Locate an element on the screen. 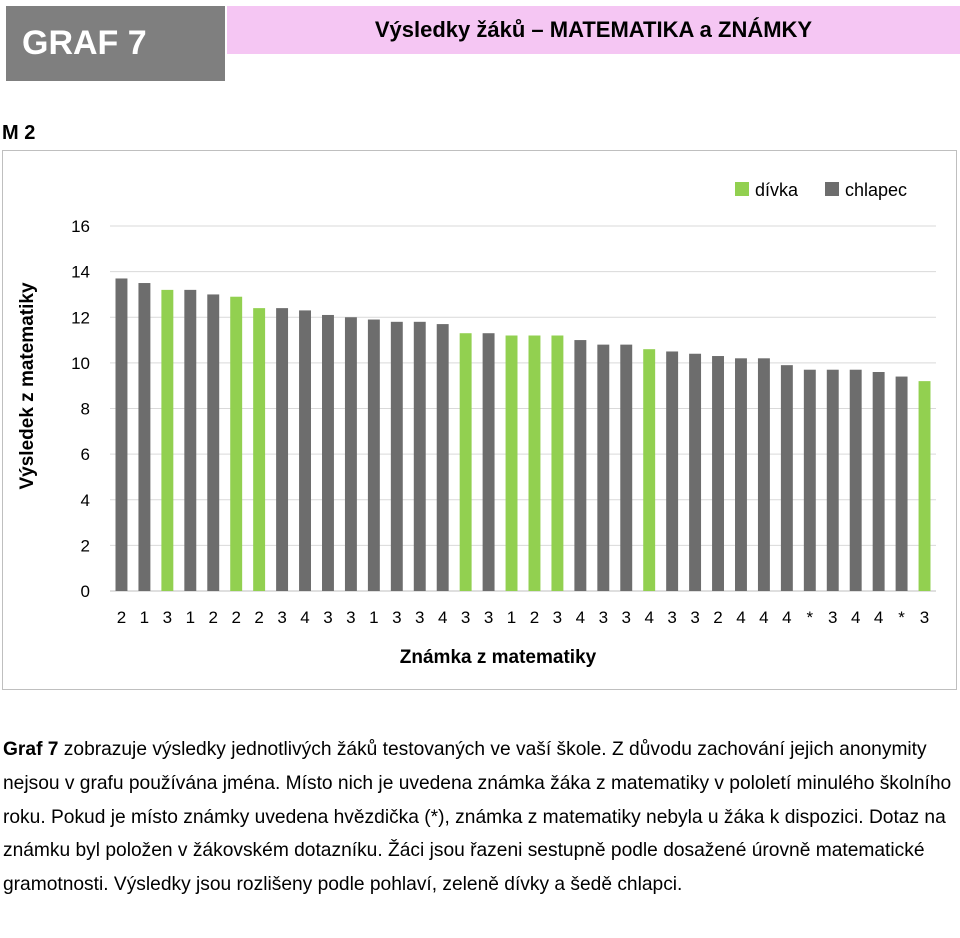 This screenshot has width=960, height=938. y-tick-label: 0 is located at coordinates (85, 591).